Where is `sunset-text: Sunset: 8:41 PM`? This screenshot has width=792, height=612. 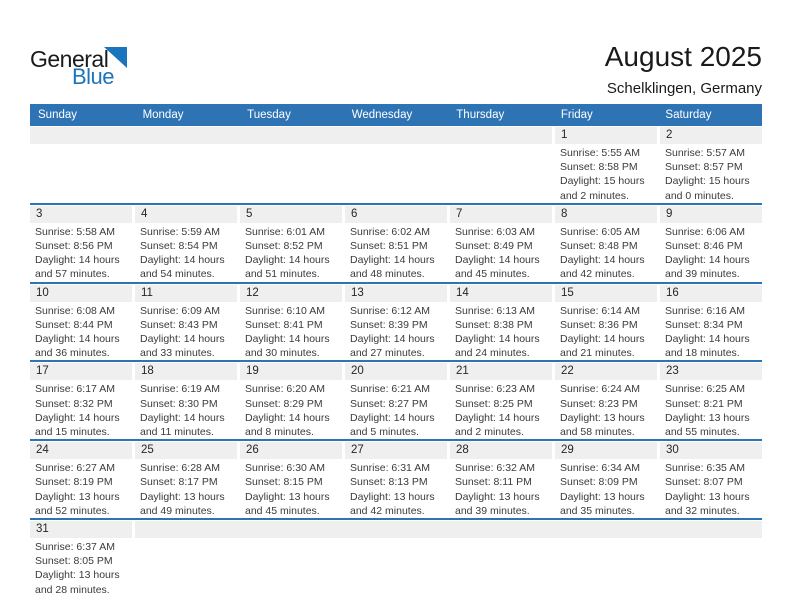
sunset-text: Sunset: 8:41 PM is located at coordinates (284, 324).